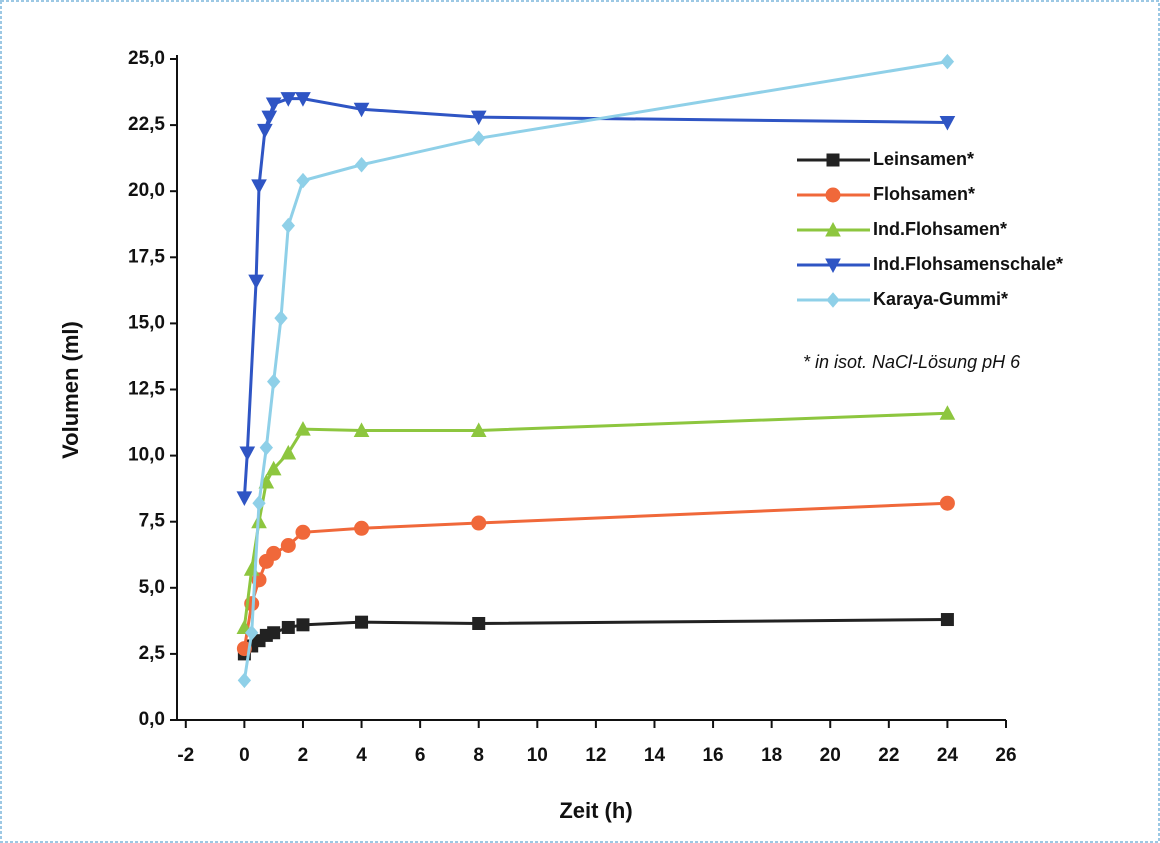  I want to click on x-tick-label: -2, so click(185, 755).